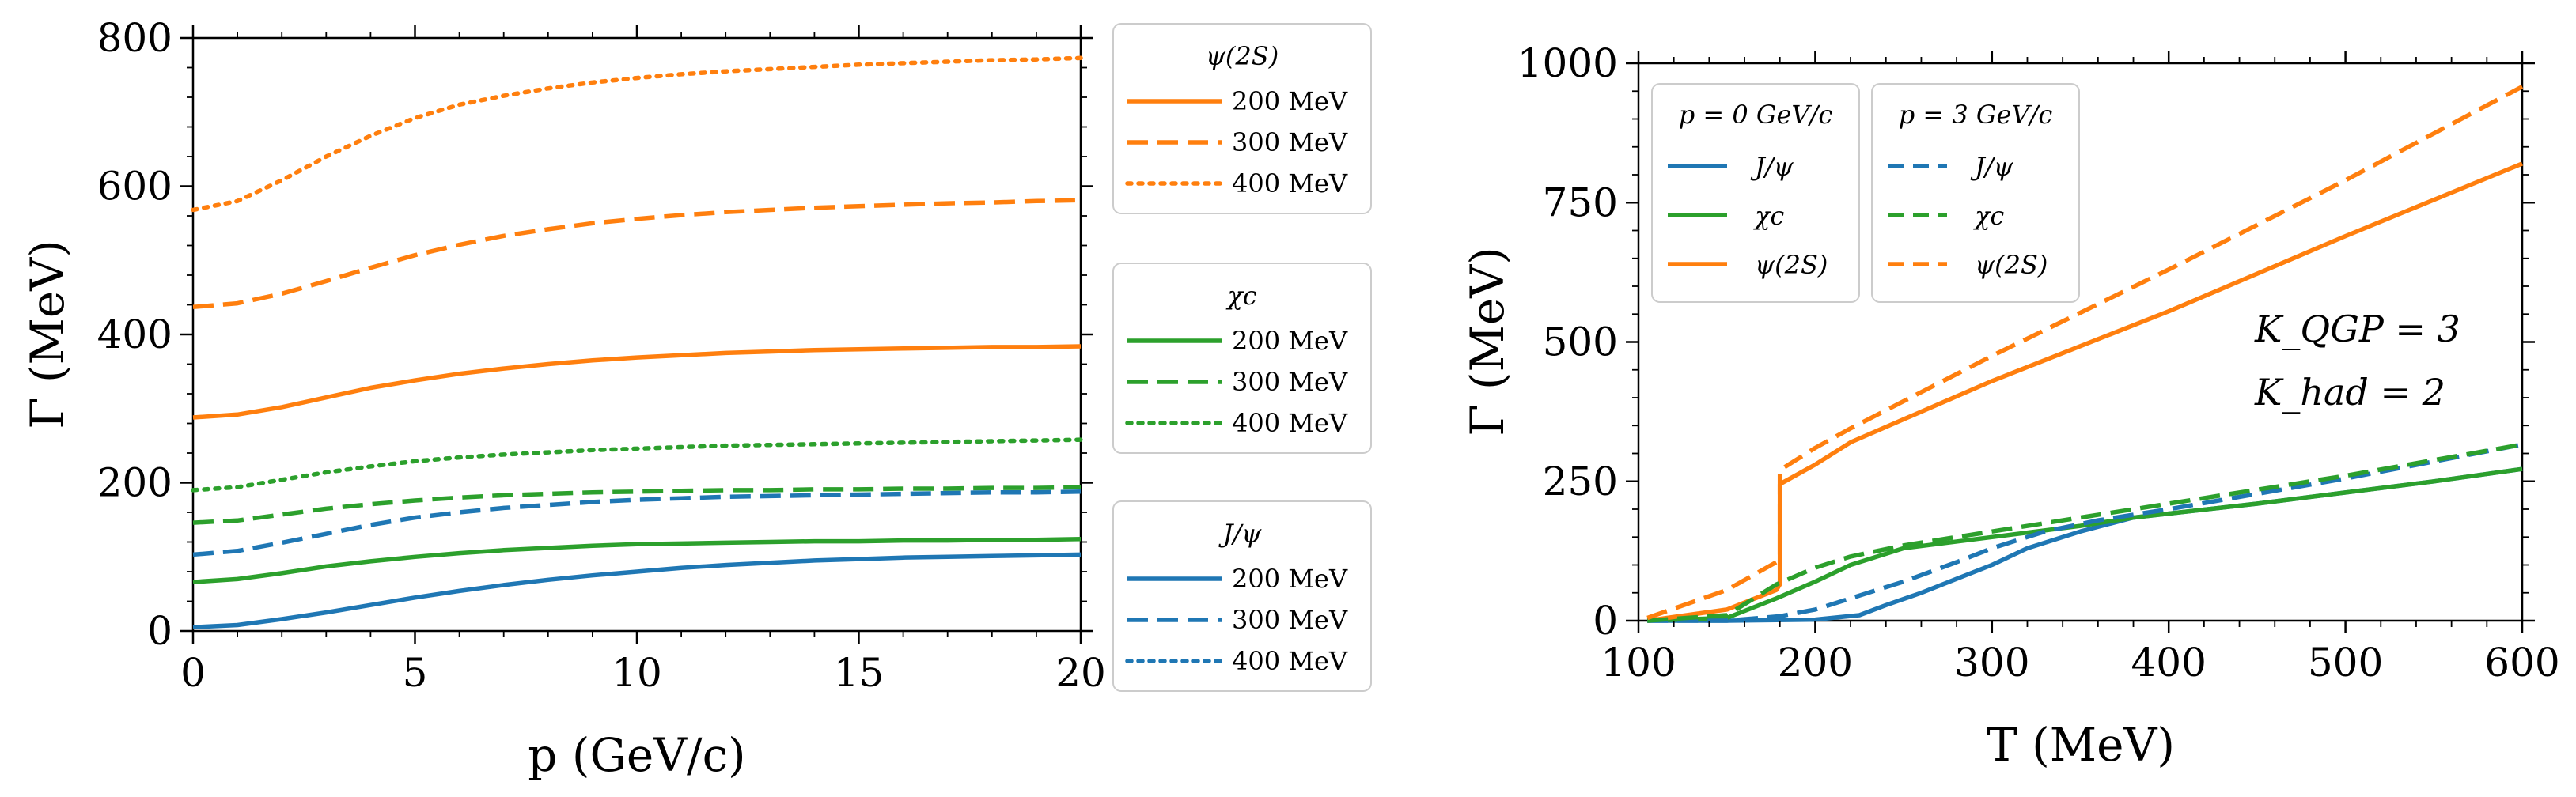  What do you see at coordinates (1242, 56) in the screenshot?
I see `legend-title: ψ(2S)` at bounding box center [1242, 56].